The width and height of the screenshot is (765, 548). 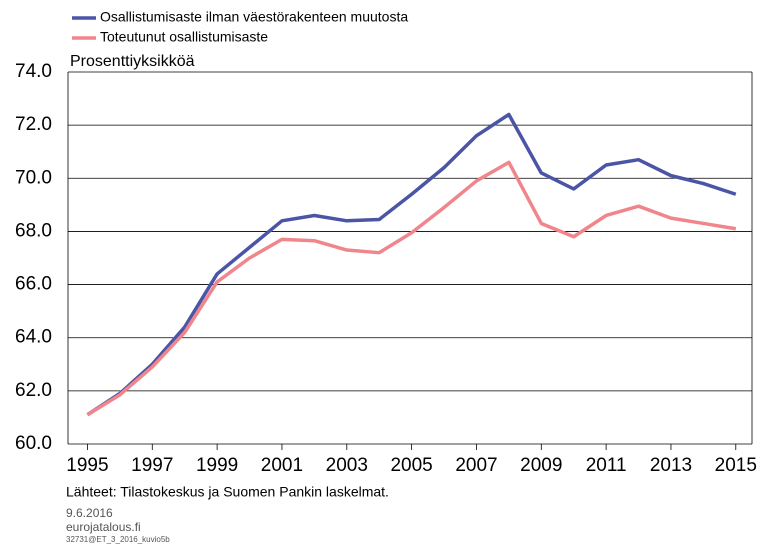 What do you see at coordinates (671, 465) in the screenshot?
I see `x-tick-label: 2013` at bounding box center [671, 465].